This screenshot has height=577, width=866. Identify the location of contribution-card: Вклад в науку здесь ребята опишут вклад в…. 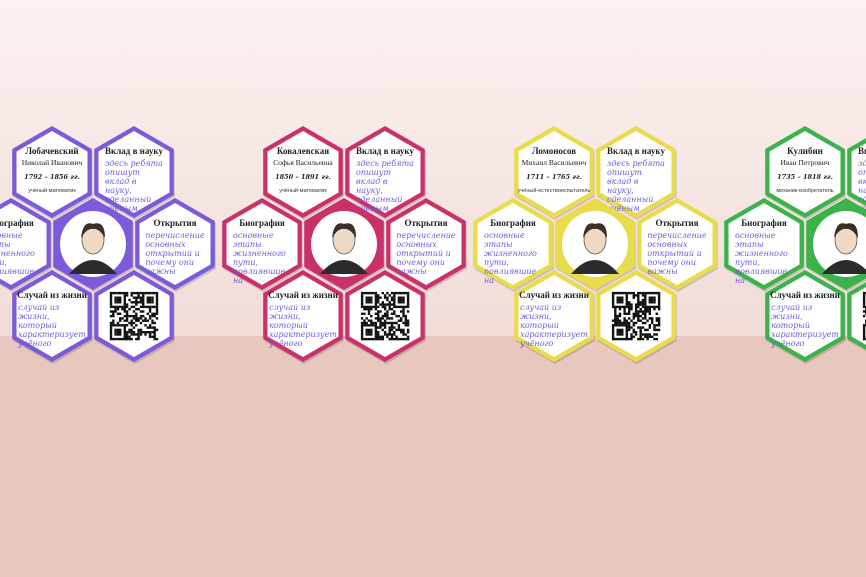
(636, 172).